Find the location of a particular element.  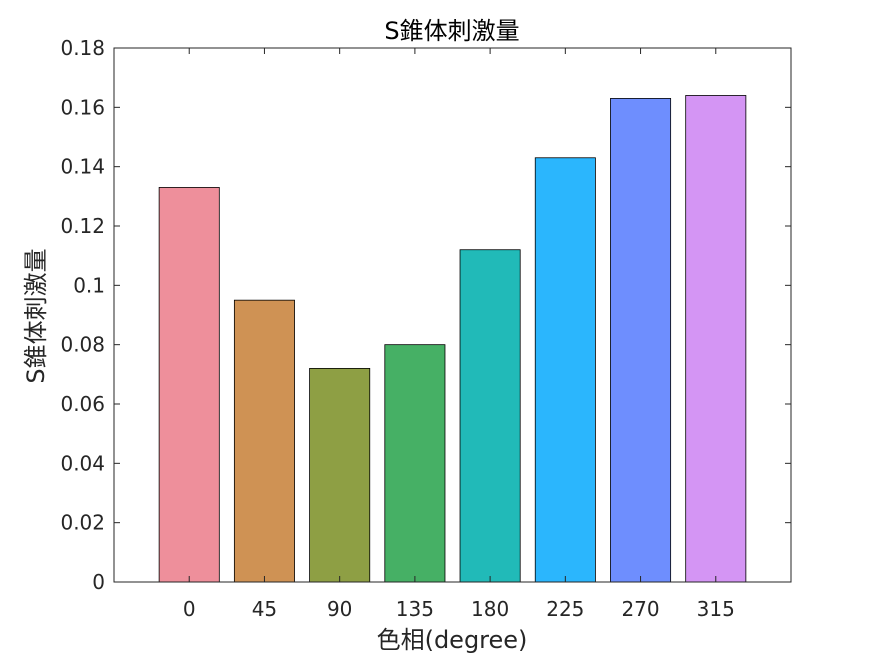

y-tick-label: 0.12 is located at coordinates (82, 226).